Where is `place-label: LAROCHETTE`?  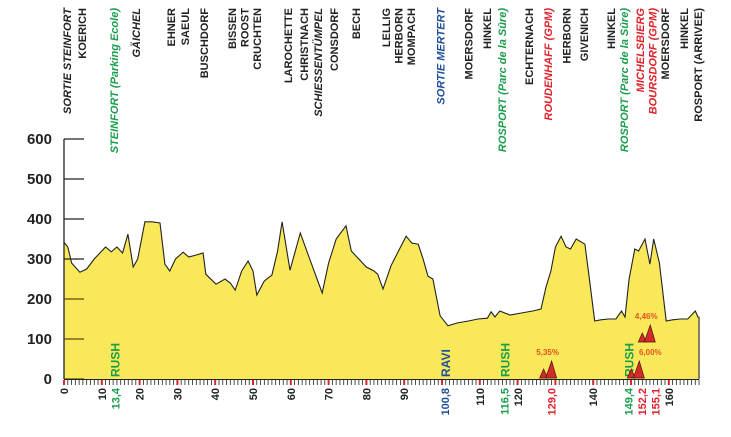
place-label: LAROCHETTE is located at coordinates (289, 45).